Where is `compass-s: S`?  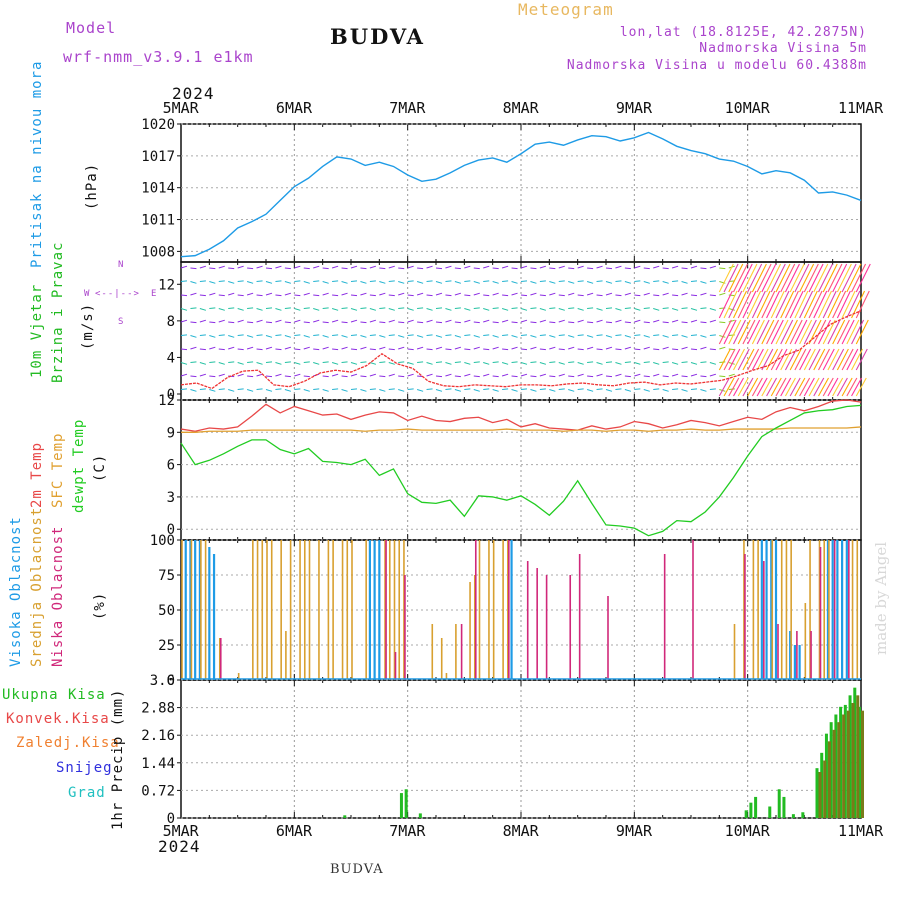 compass-s: S is located at coordinates (121, 322).